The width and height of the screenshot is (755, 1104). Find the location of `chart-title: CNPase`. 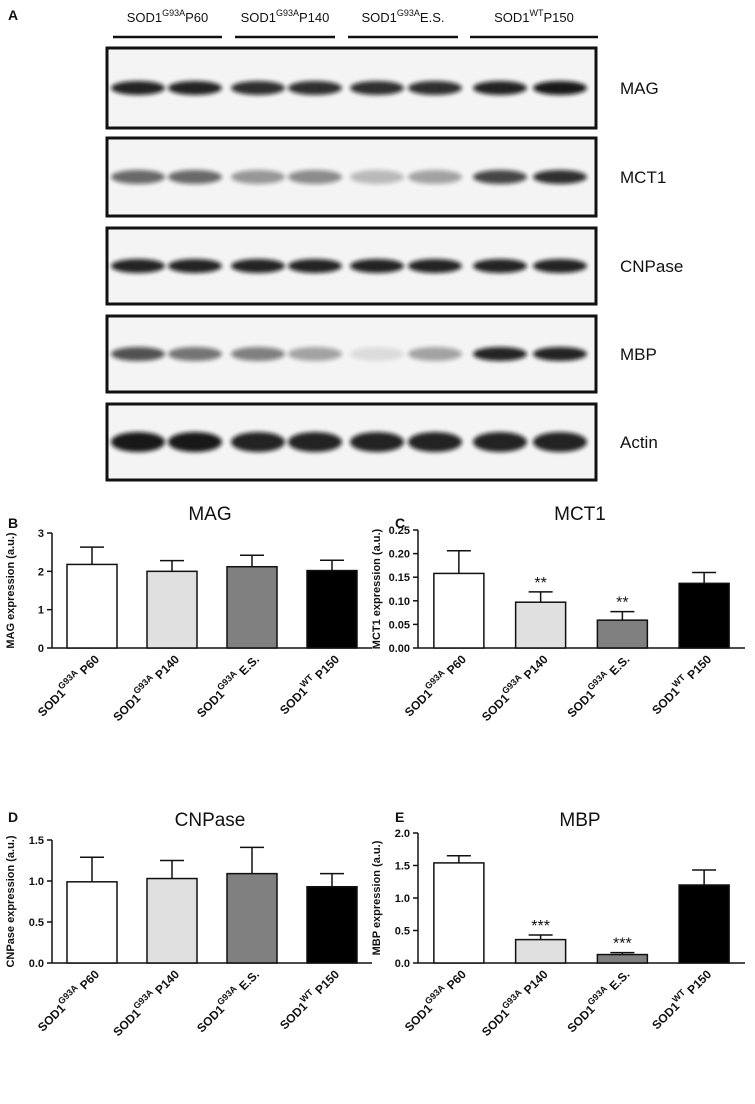

chart-title: CNPase is located at coordinates (210, 820).